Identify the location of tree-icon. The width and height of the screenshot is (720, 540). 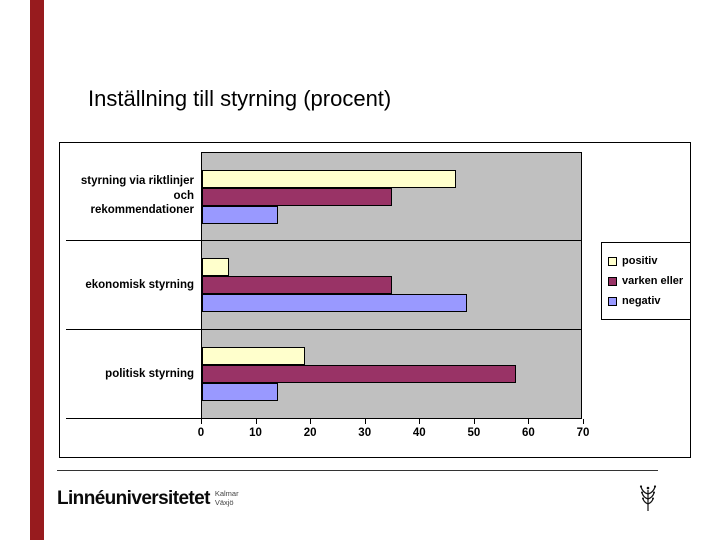
(648, 498).